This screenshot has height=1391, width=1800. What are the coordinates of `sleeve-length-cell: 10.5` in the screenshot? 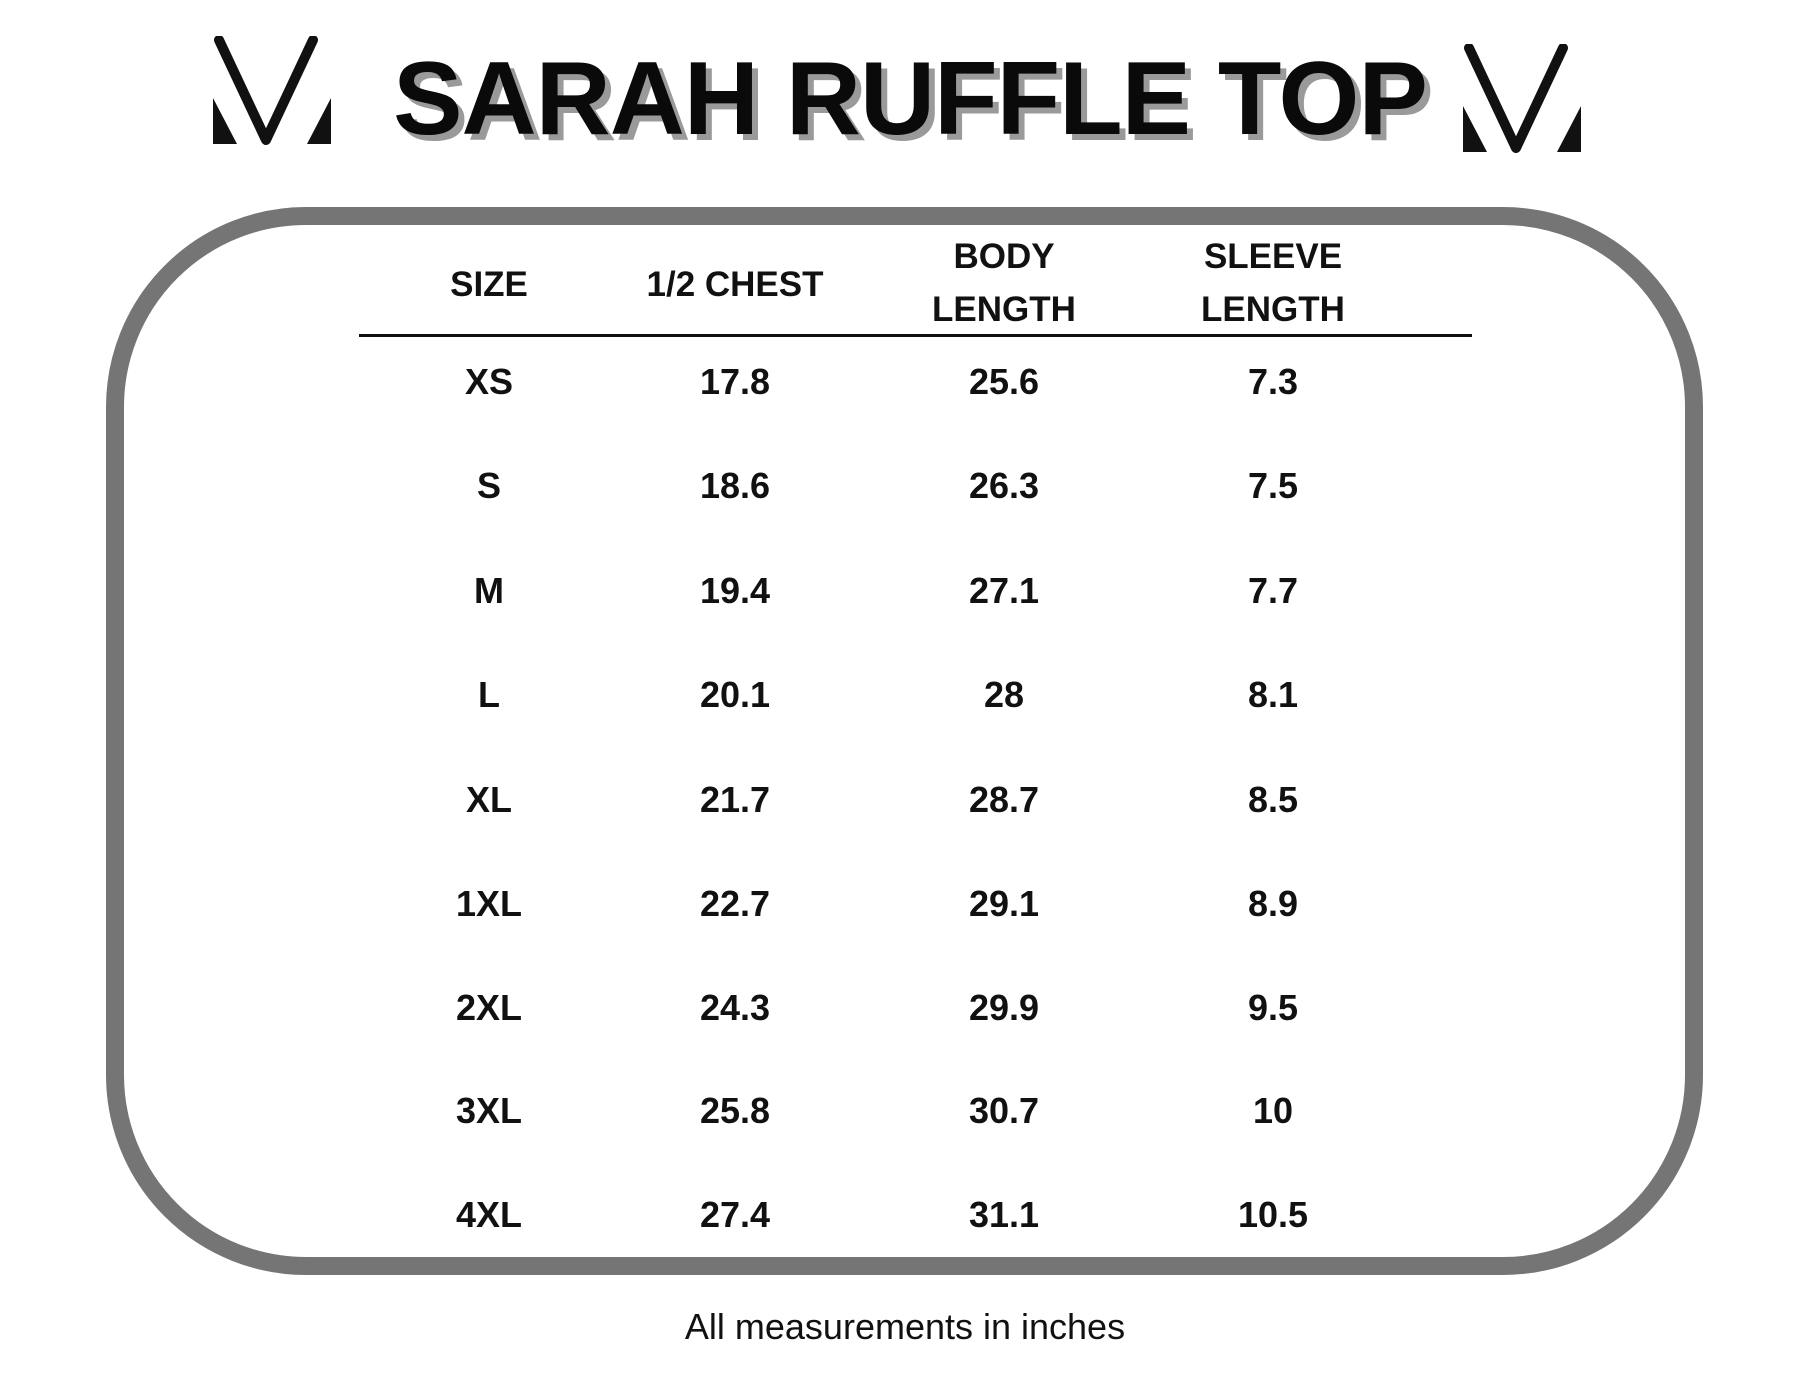 It's located at (1273, 1214).